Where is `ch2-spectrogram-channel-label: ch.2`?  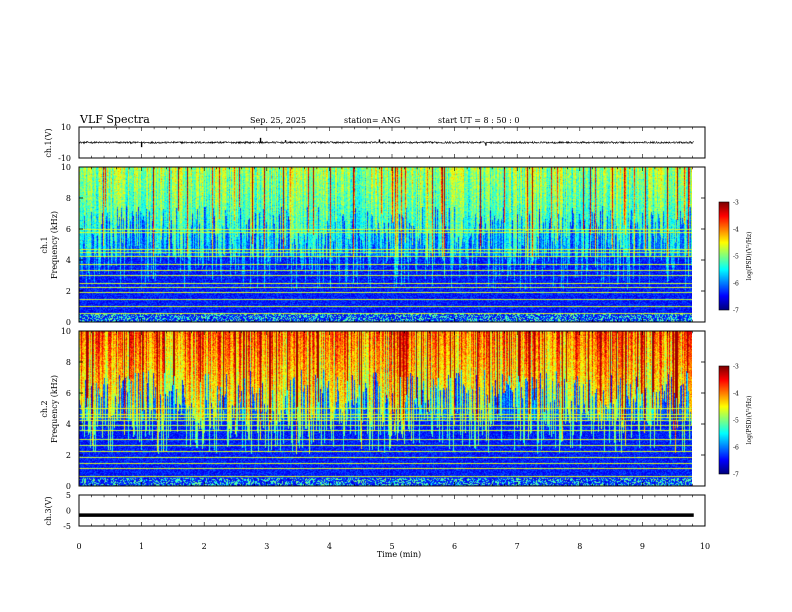 ch2-spectrogram-channel-label: ch.2 is located at coordinates (44, 408).